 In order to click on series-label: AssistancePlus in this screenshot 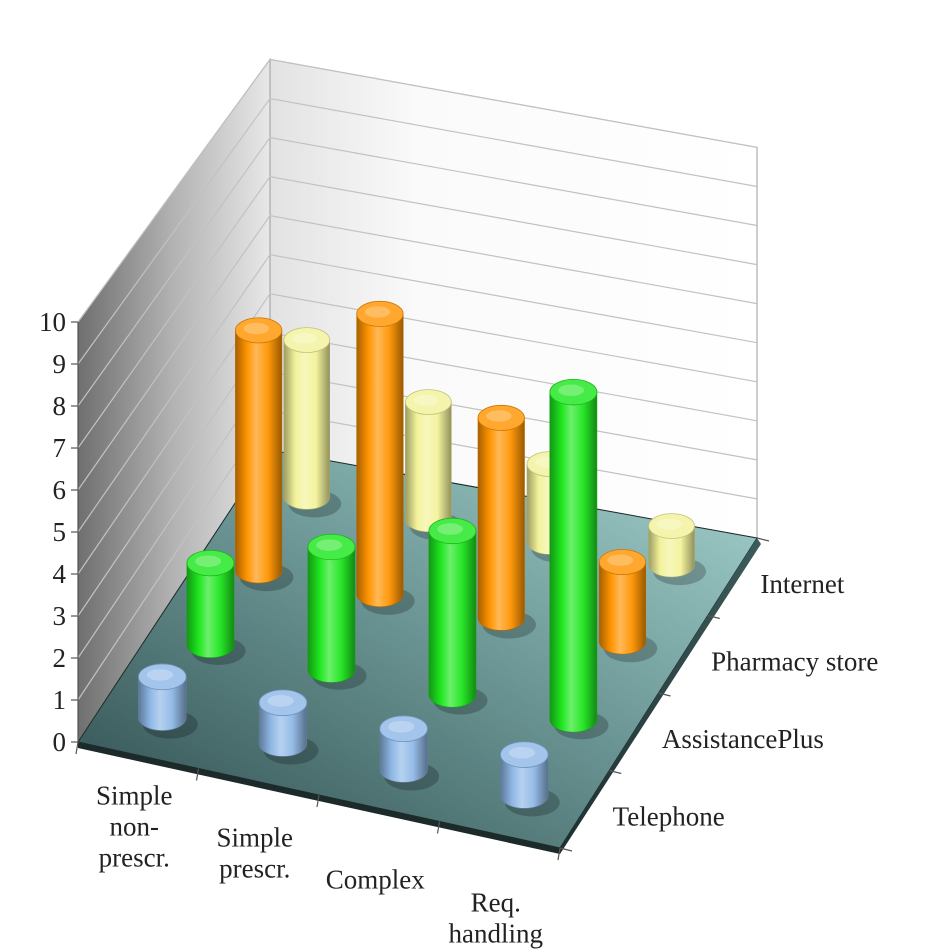, I will do `click(743, 739)`.